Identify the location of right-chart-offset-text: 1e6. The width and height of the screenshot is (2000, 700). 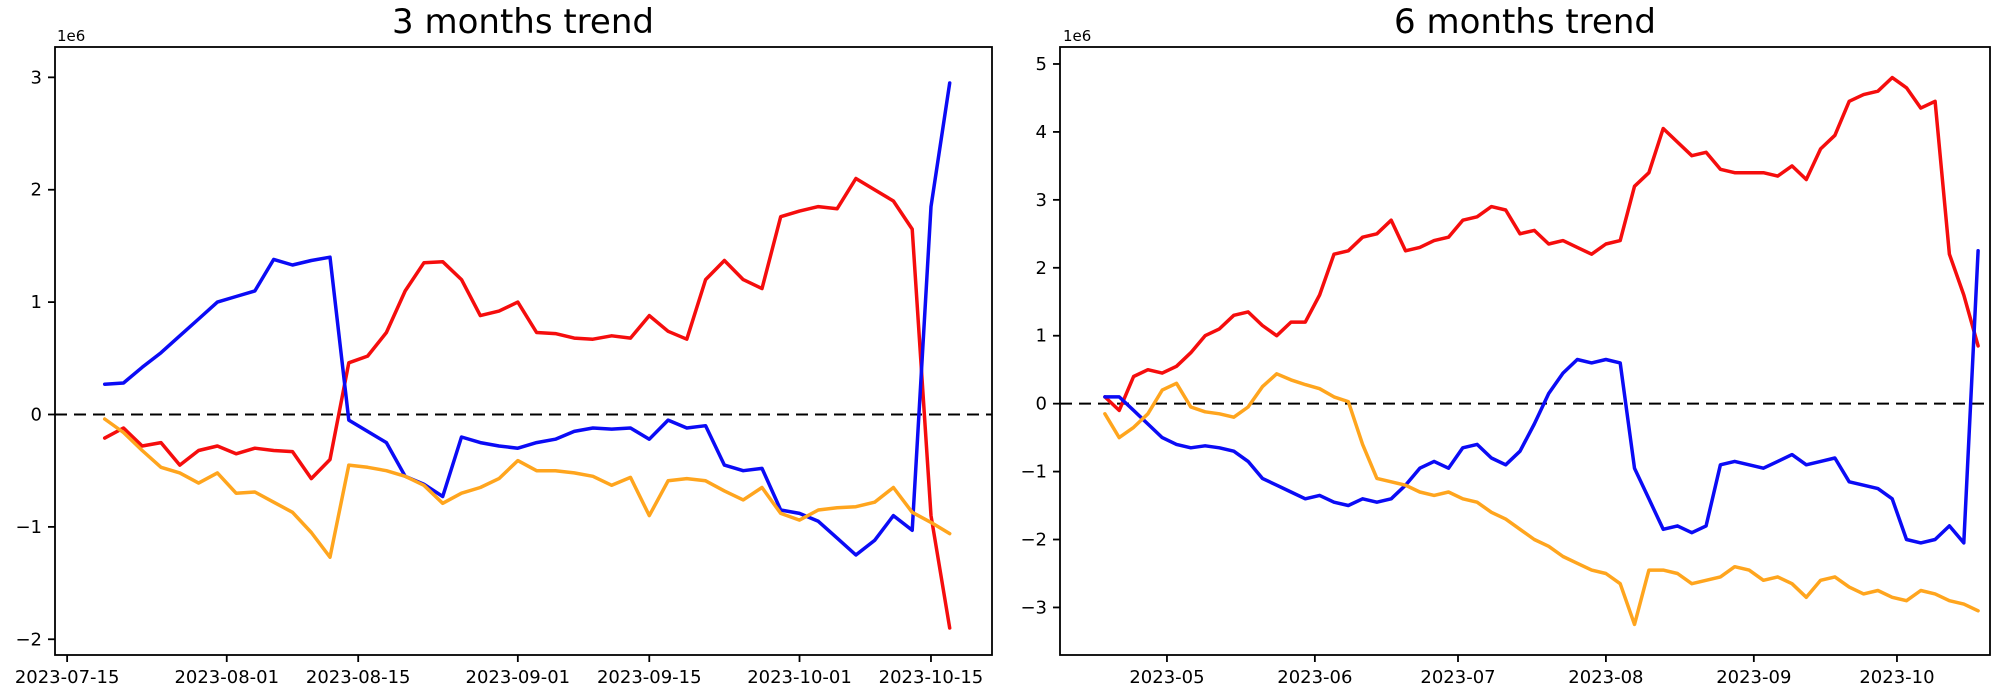
(1077, 36).